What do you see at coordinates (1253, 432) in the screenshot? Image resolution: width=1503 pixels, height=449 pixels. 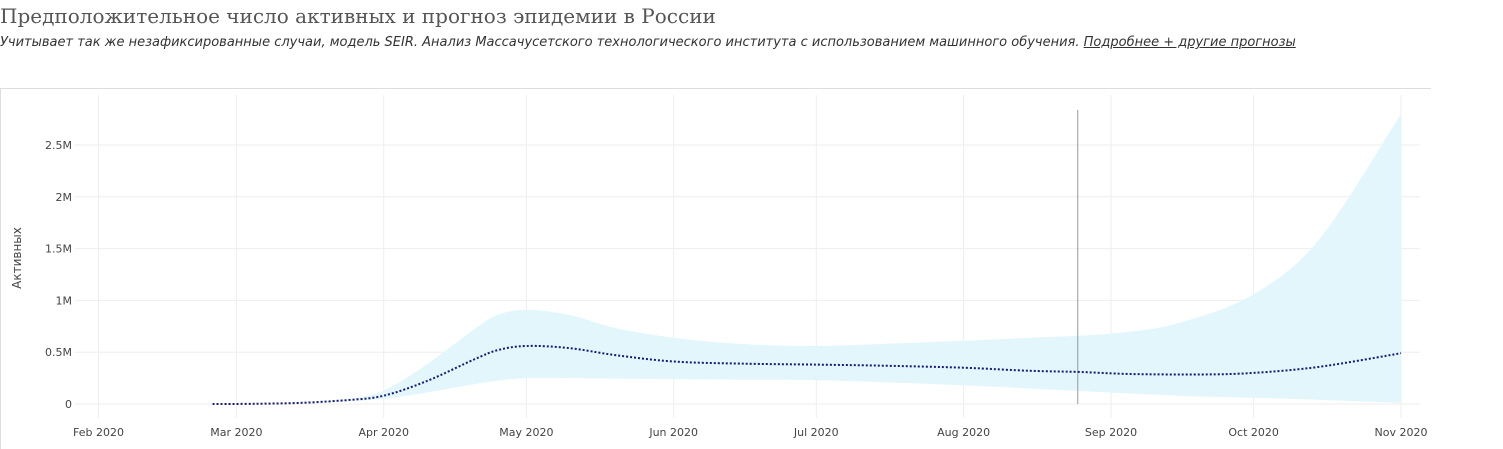 I see `x-tick-label: Oct 2020` at bounding box center [1253, 432].